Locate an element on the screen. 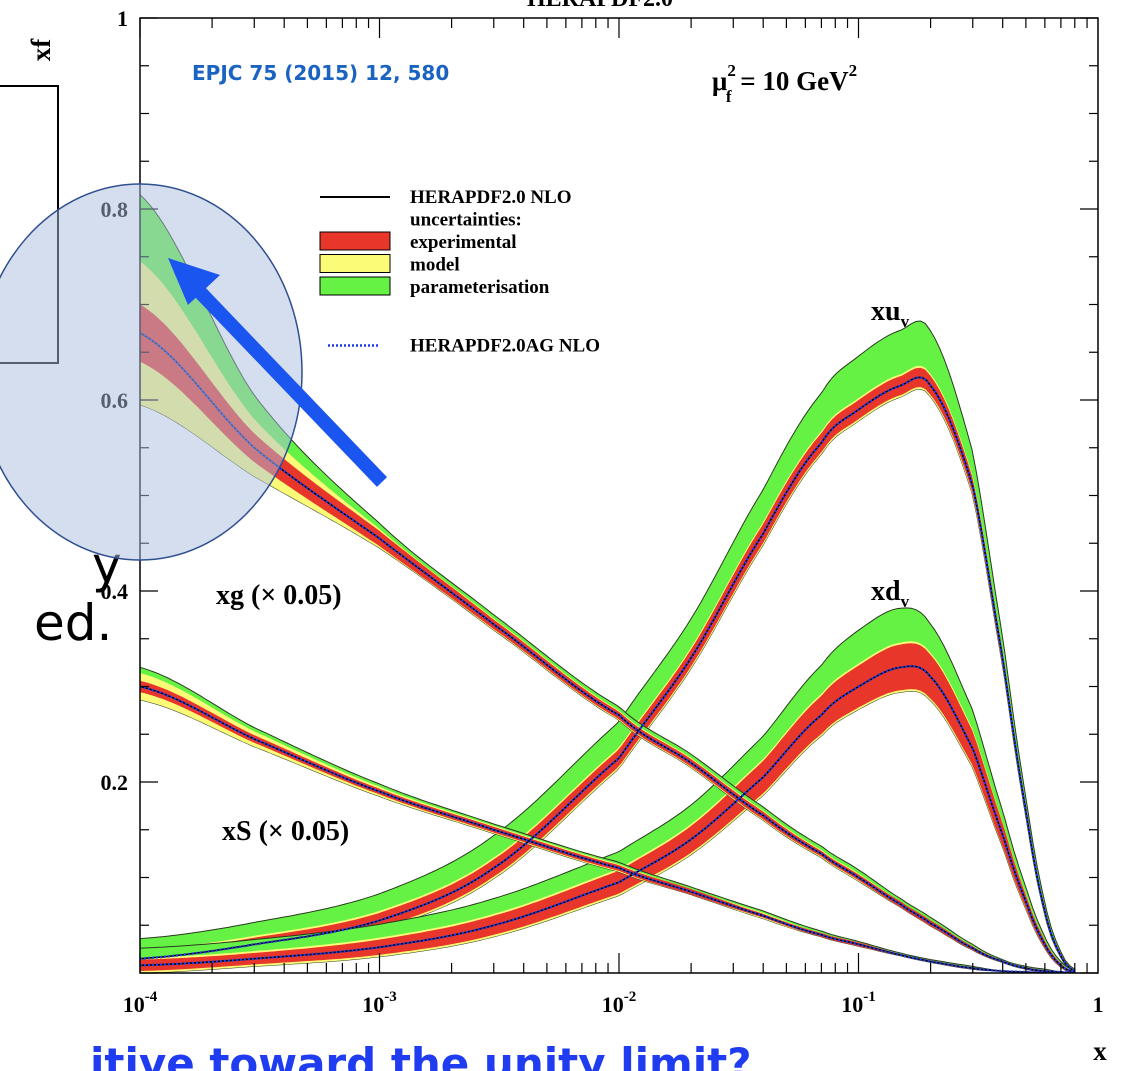 The height and width of the screenshot is (1071, 1122). x-tick-label: 10⁻³ is located at coordinates (379, 1003).